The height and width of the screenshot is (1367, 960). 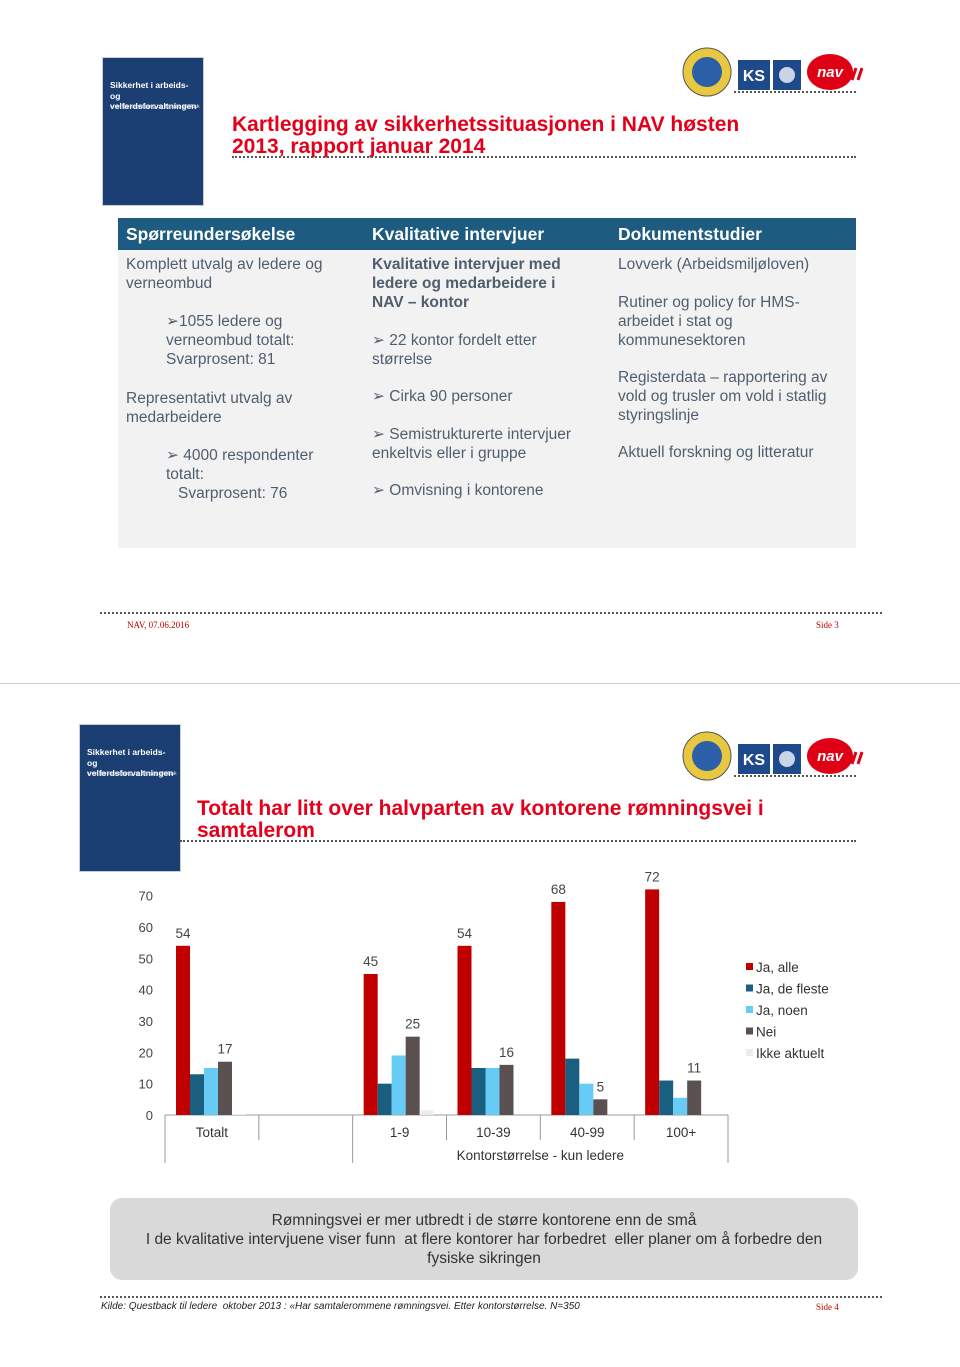 I want to click on footer-date: NAV, 07.06.2016, so click(x=158, y=625).